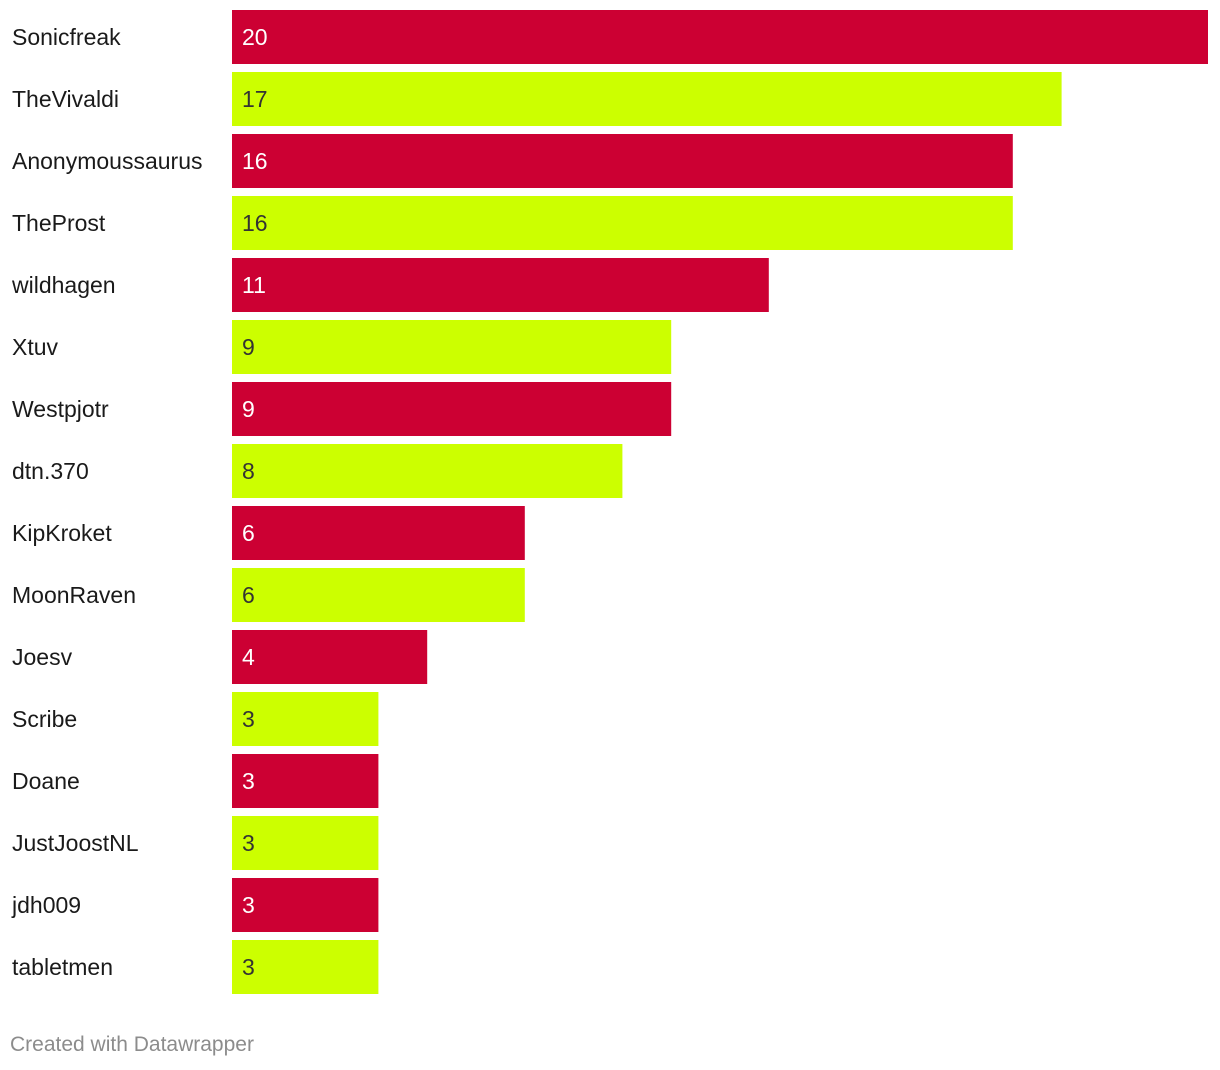 The image size is (1220, 1070). Describe the element at coordinates (248, 657) in the screenshot. I see `bar-value-label: 4` at that location.